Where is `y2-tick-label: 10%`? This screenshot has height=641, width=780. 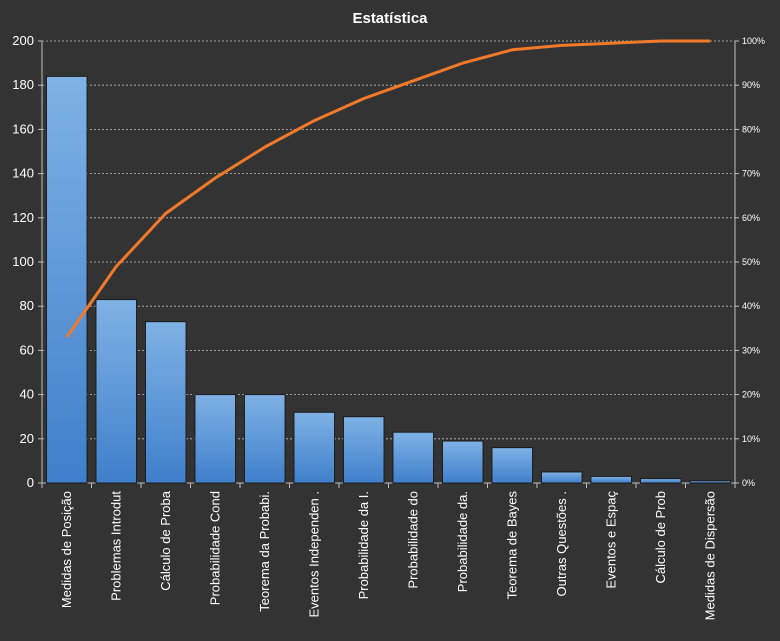
y2-tick-label: 10% is located at coordinates (751, 439).